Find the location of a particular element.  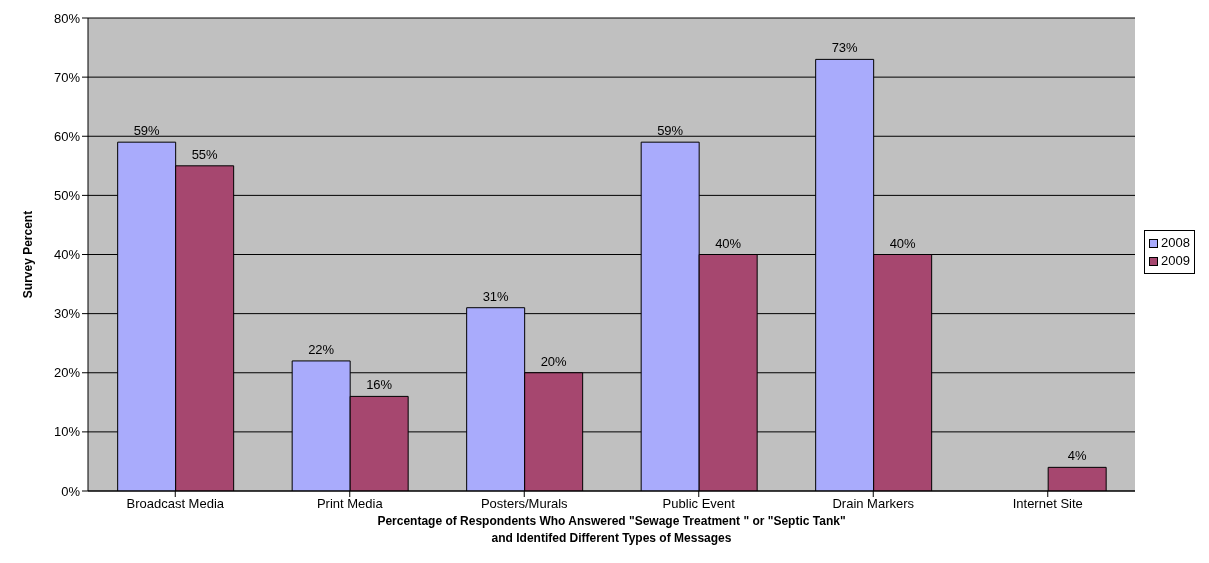

y-tick-label: 30% is located at coordinates (67, 314).